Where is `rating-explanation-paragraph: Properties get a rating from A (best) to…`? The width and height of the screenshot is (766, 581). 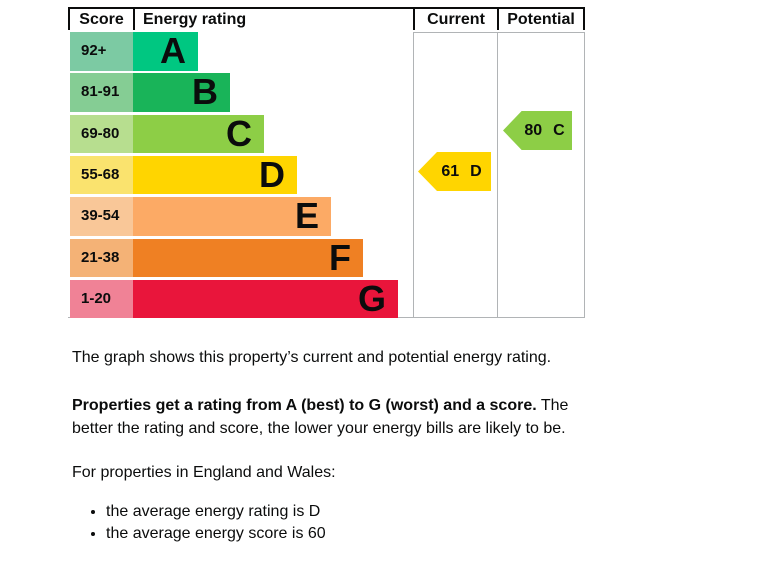
rating-explanation-paragraph: Properties get a rating from A (best) to… is located at coordinates (336, 417).